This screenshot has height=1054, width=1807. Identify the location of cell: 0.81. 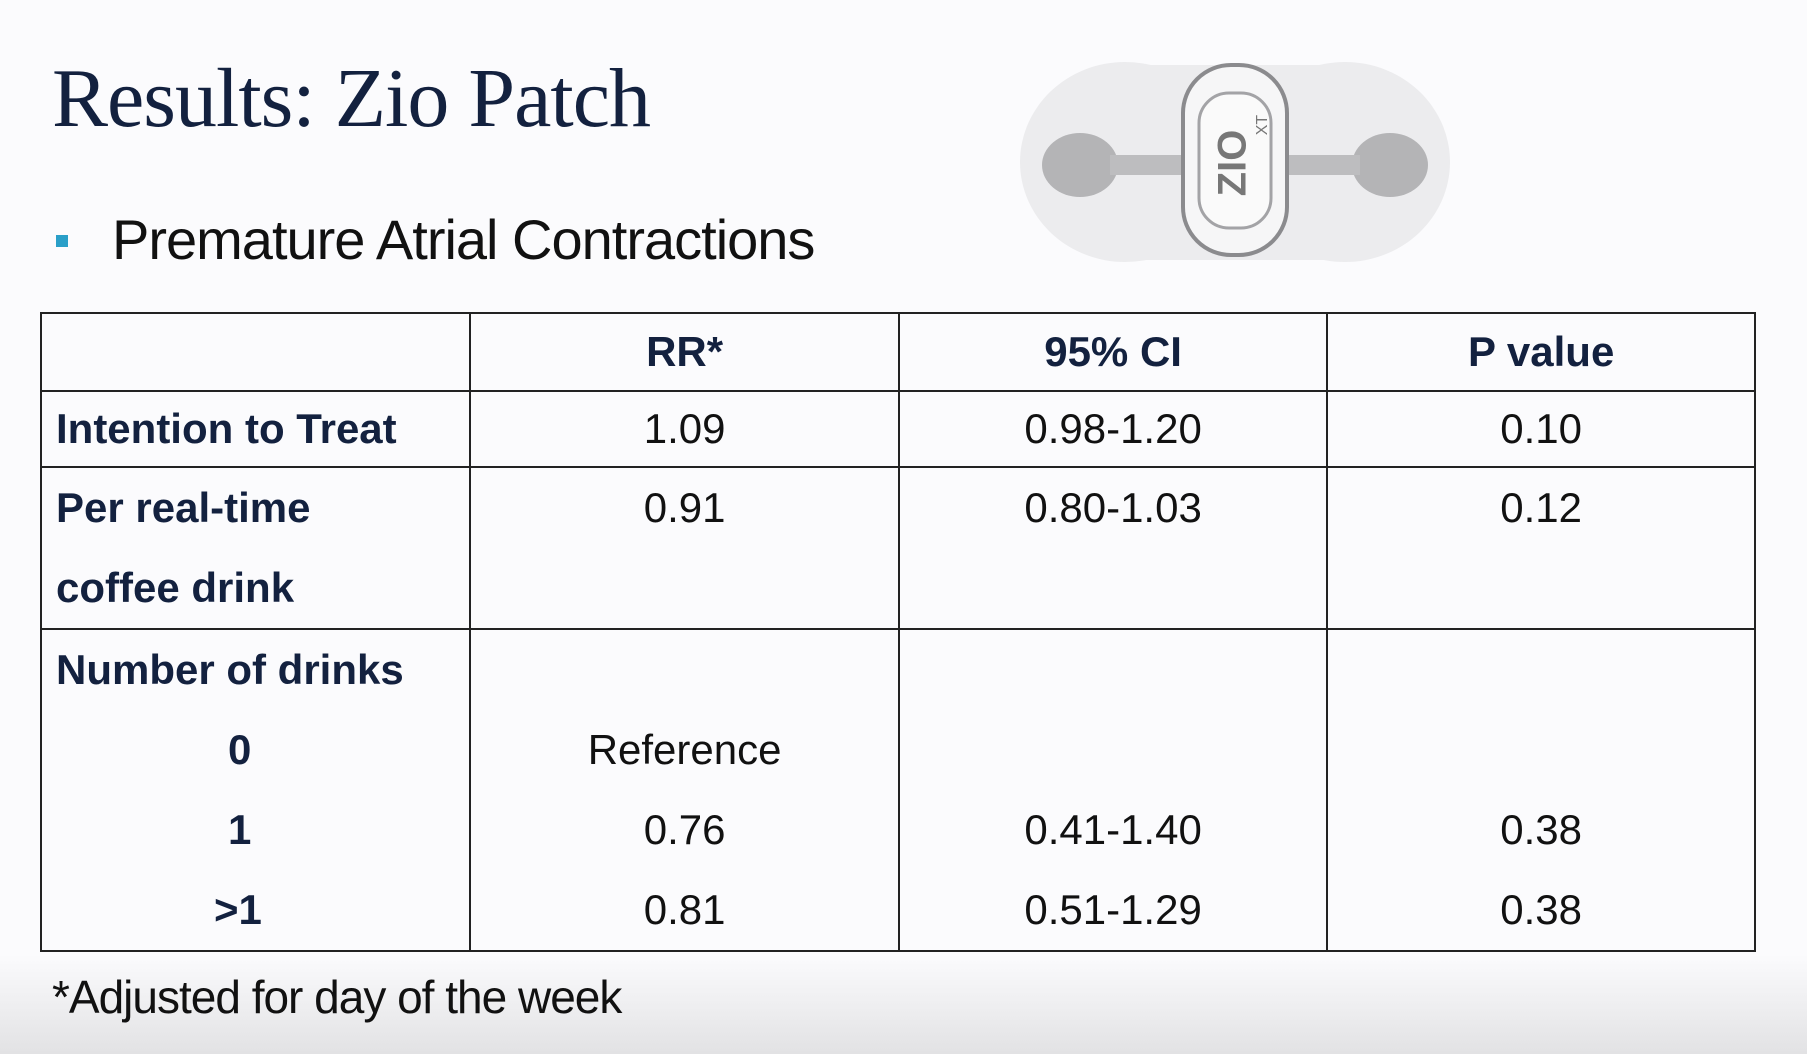
(684, 909).